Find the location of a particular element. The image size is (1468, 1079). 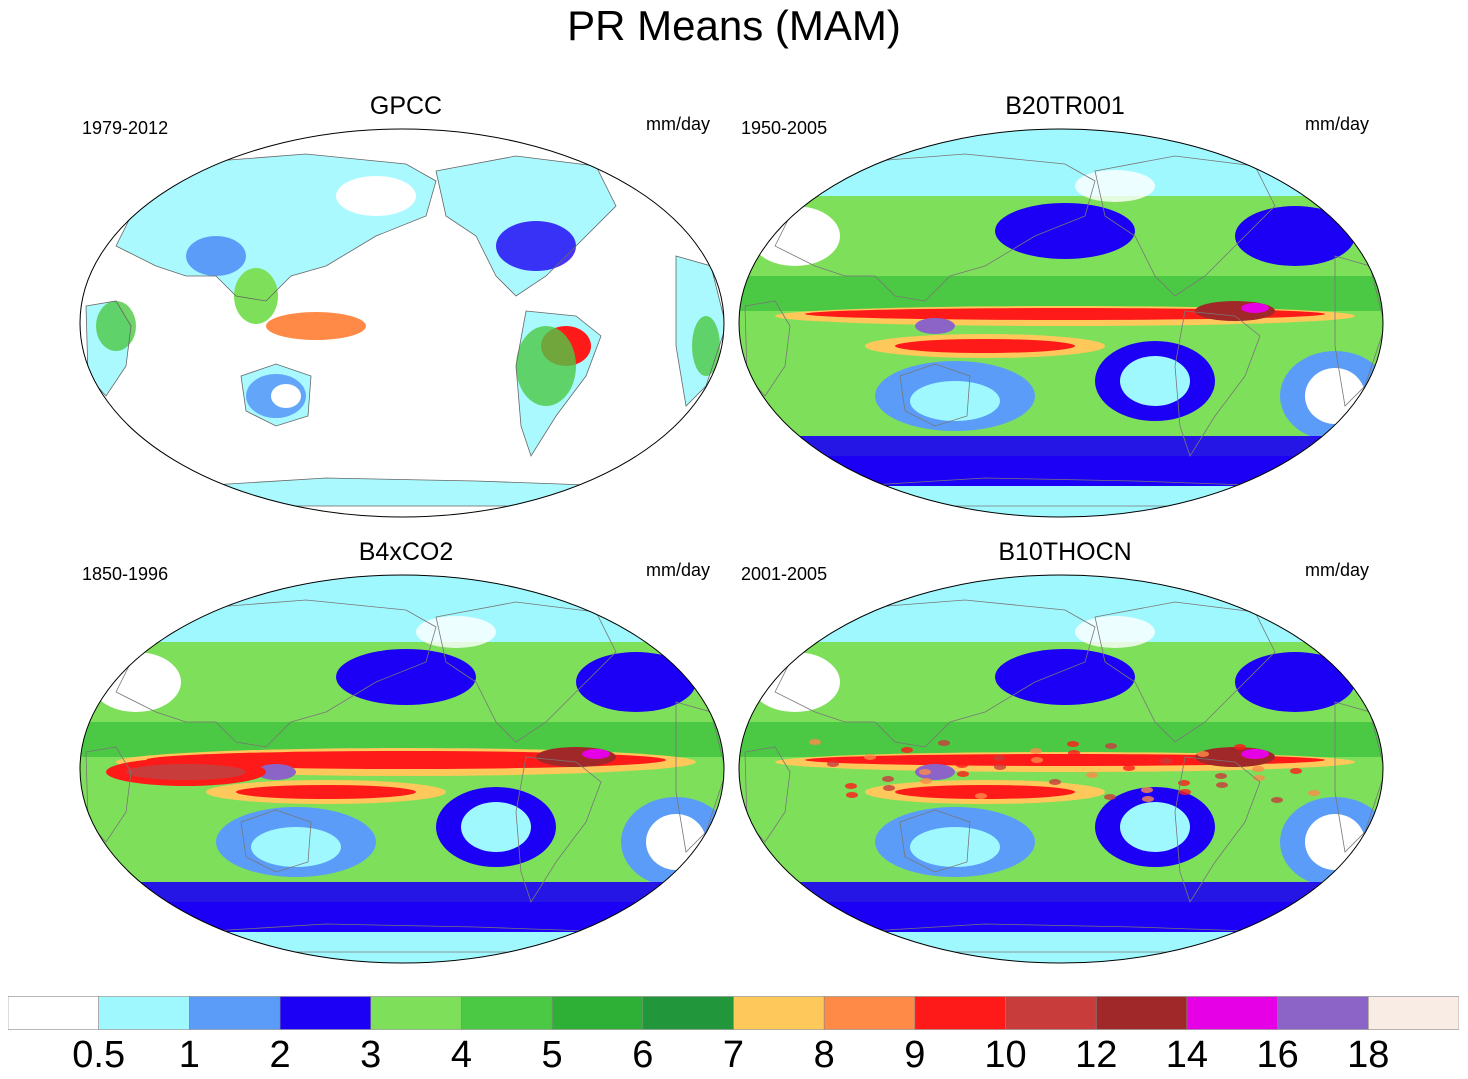

panel-period: 2001-2005 is located at coordinates (784, 574).